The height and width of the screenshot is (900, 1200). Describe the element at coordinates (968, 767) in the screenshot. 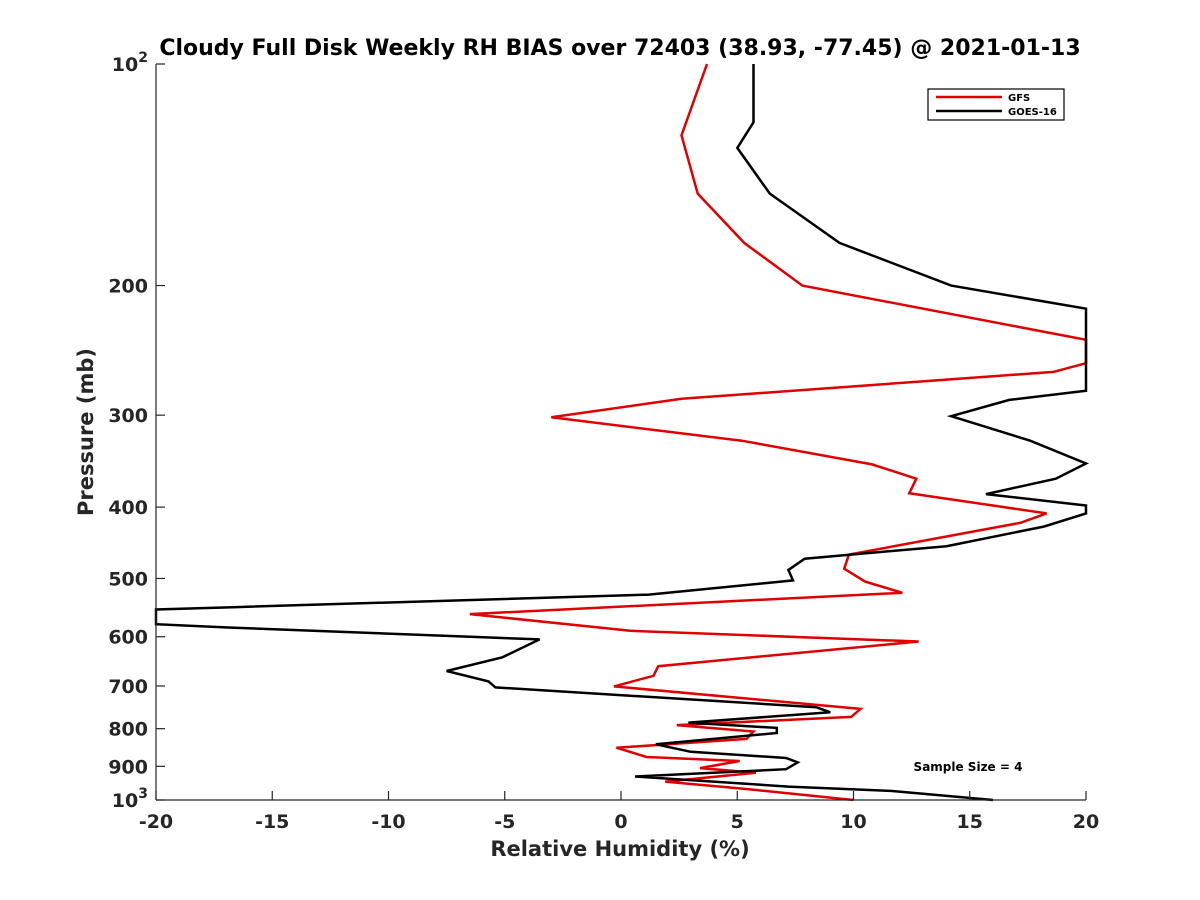

I see `sample-size-annotation: Sample Size = 4` at that location.